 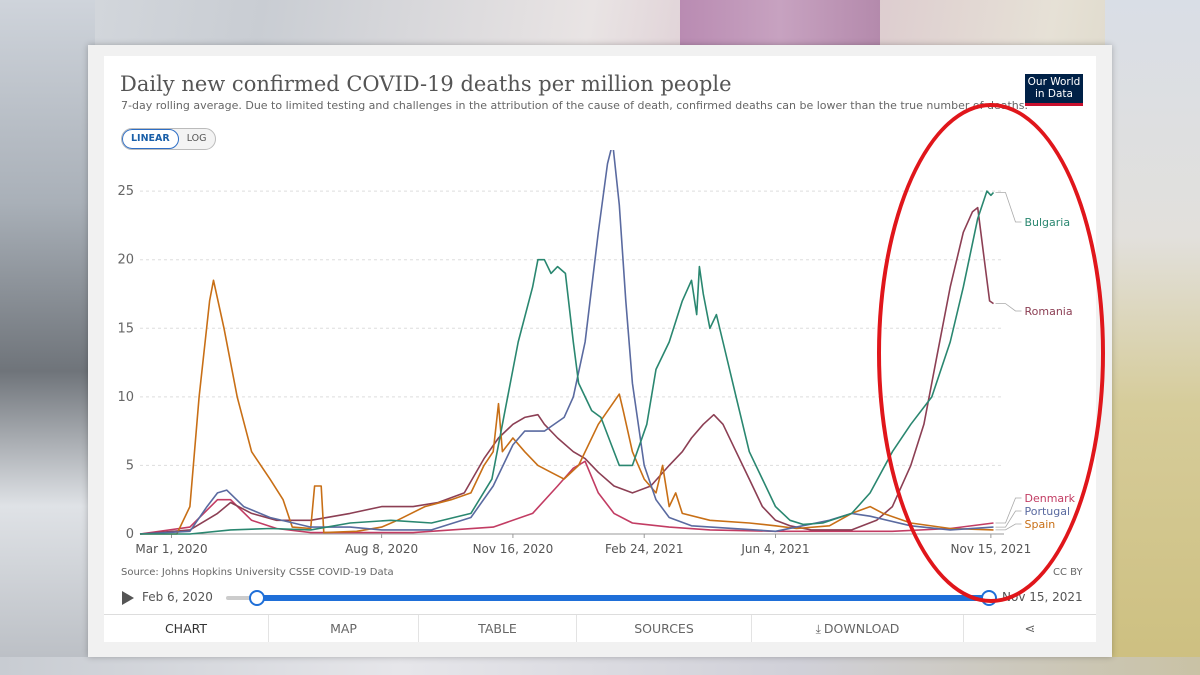 What do you see at coordinates (1049, 498) in the screenshot?
I see `legend-label-denmark: Denmark` at bounding box center [1049, 498].